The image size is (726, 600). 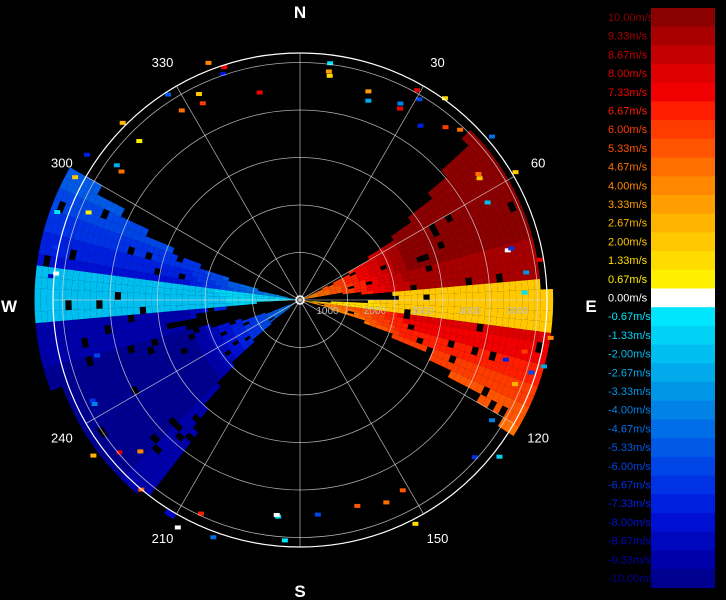 I want to click on legend-label: -9.33m/s, so click(x=629, y=560).